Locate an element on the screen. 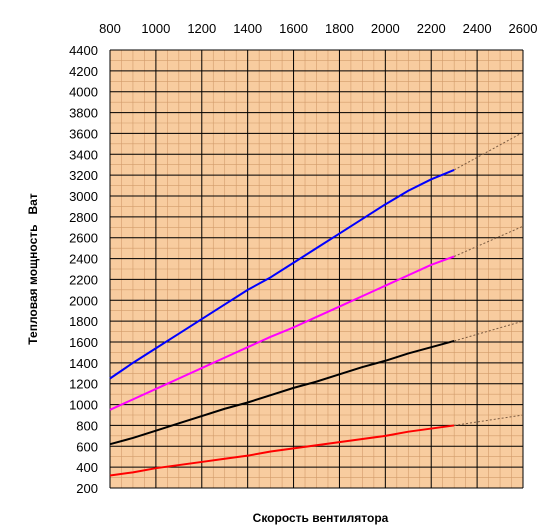 The width and height of the screenshot is (544, 529). y-tick-label: 1400 is located at coordinates (83, 363).